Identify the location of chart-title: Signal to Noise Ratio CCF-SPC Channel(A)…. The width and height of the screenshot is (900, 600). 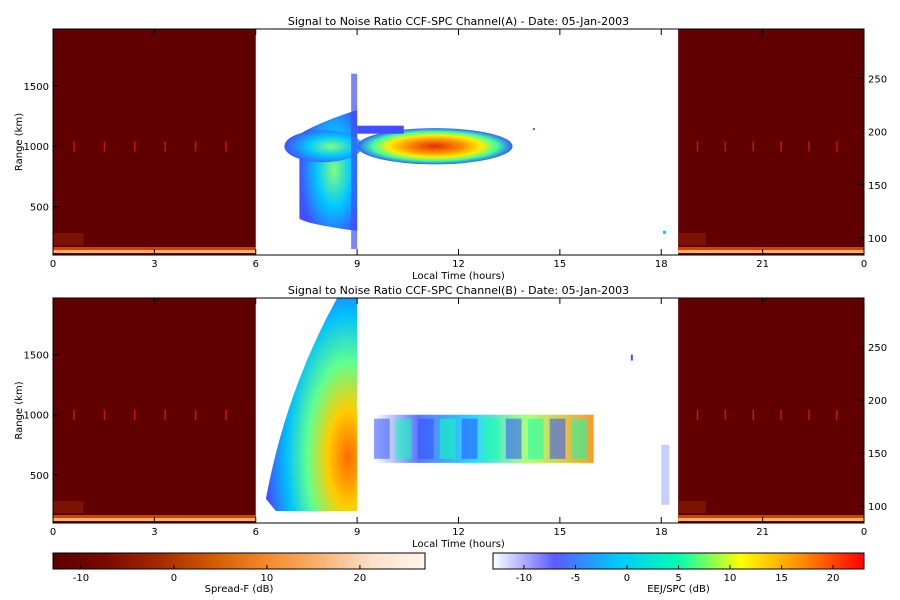
(458, 21).